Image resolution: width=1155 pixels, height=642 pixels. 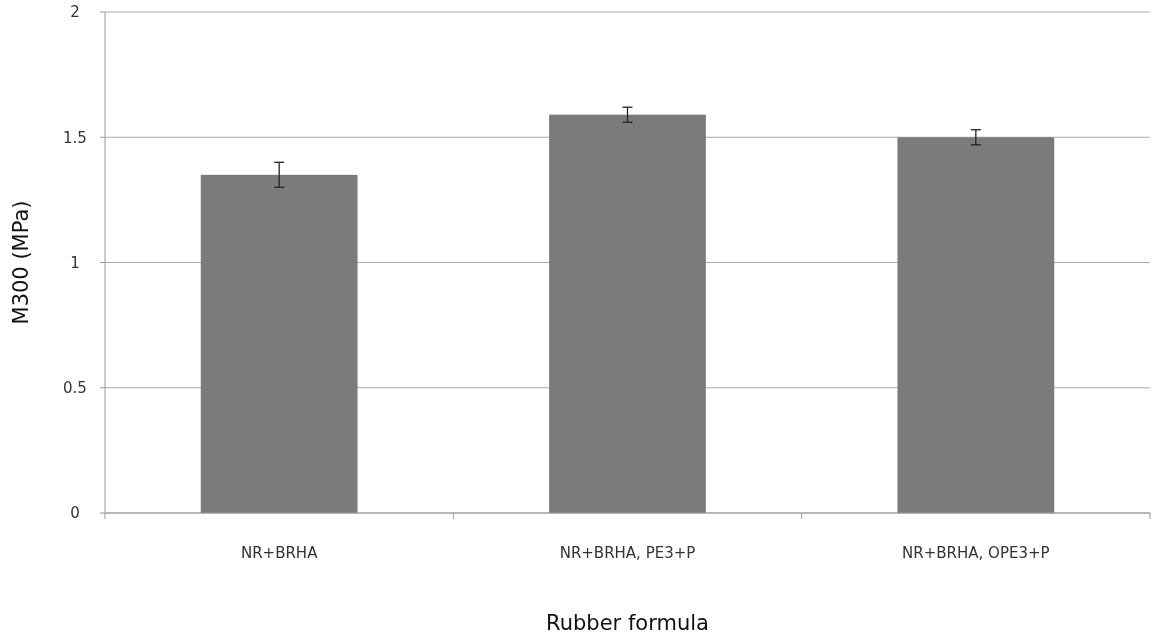 What do you see at coordinates (75, 137) in the screenshot?
I see `y-tick-label: 1.5` at bounding box center [75, 137].